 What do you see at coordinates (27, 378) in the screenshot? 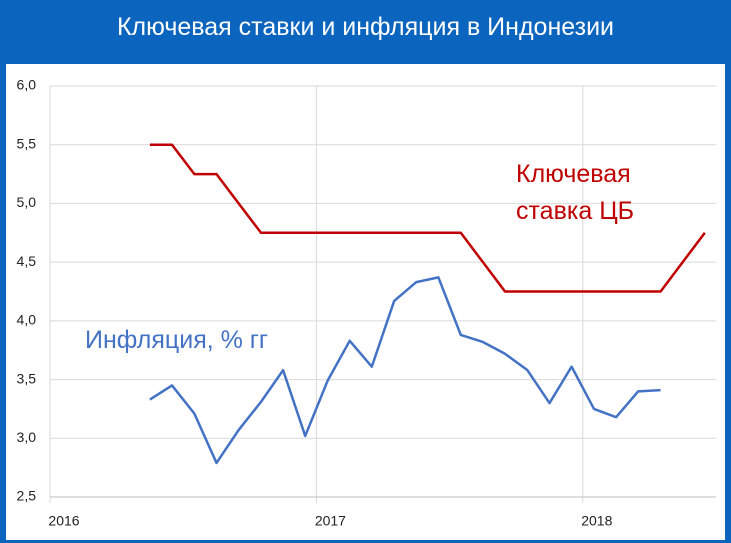
I see `y-tick-label: 3,5` at bounding box center [27, 378].